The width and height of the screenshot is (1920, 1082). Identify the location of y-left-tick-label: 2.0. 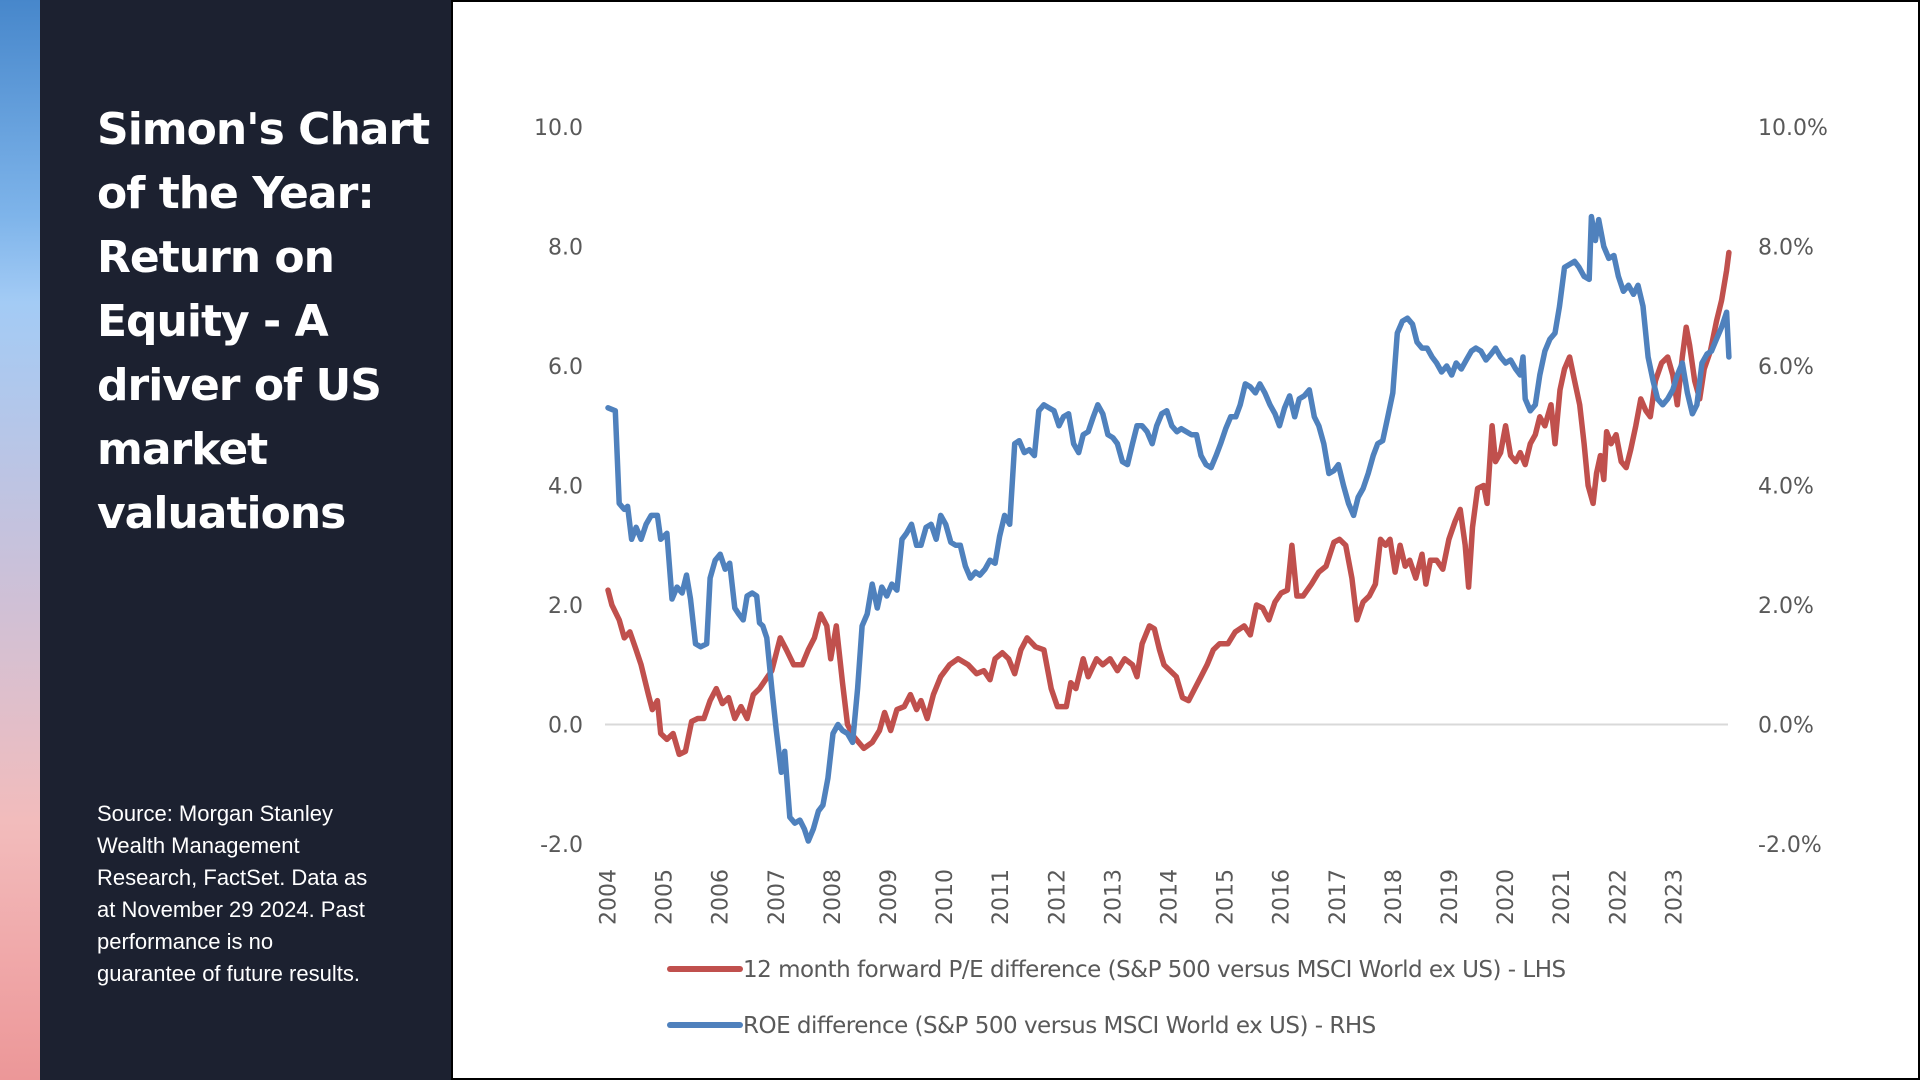
(565, 606).